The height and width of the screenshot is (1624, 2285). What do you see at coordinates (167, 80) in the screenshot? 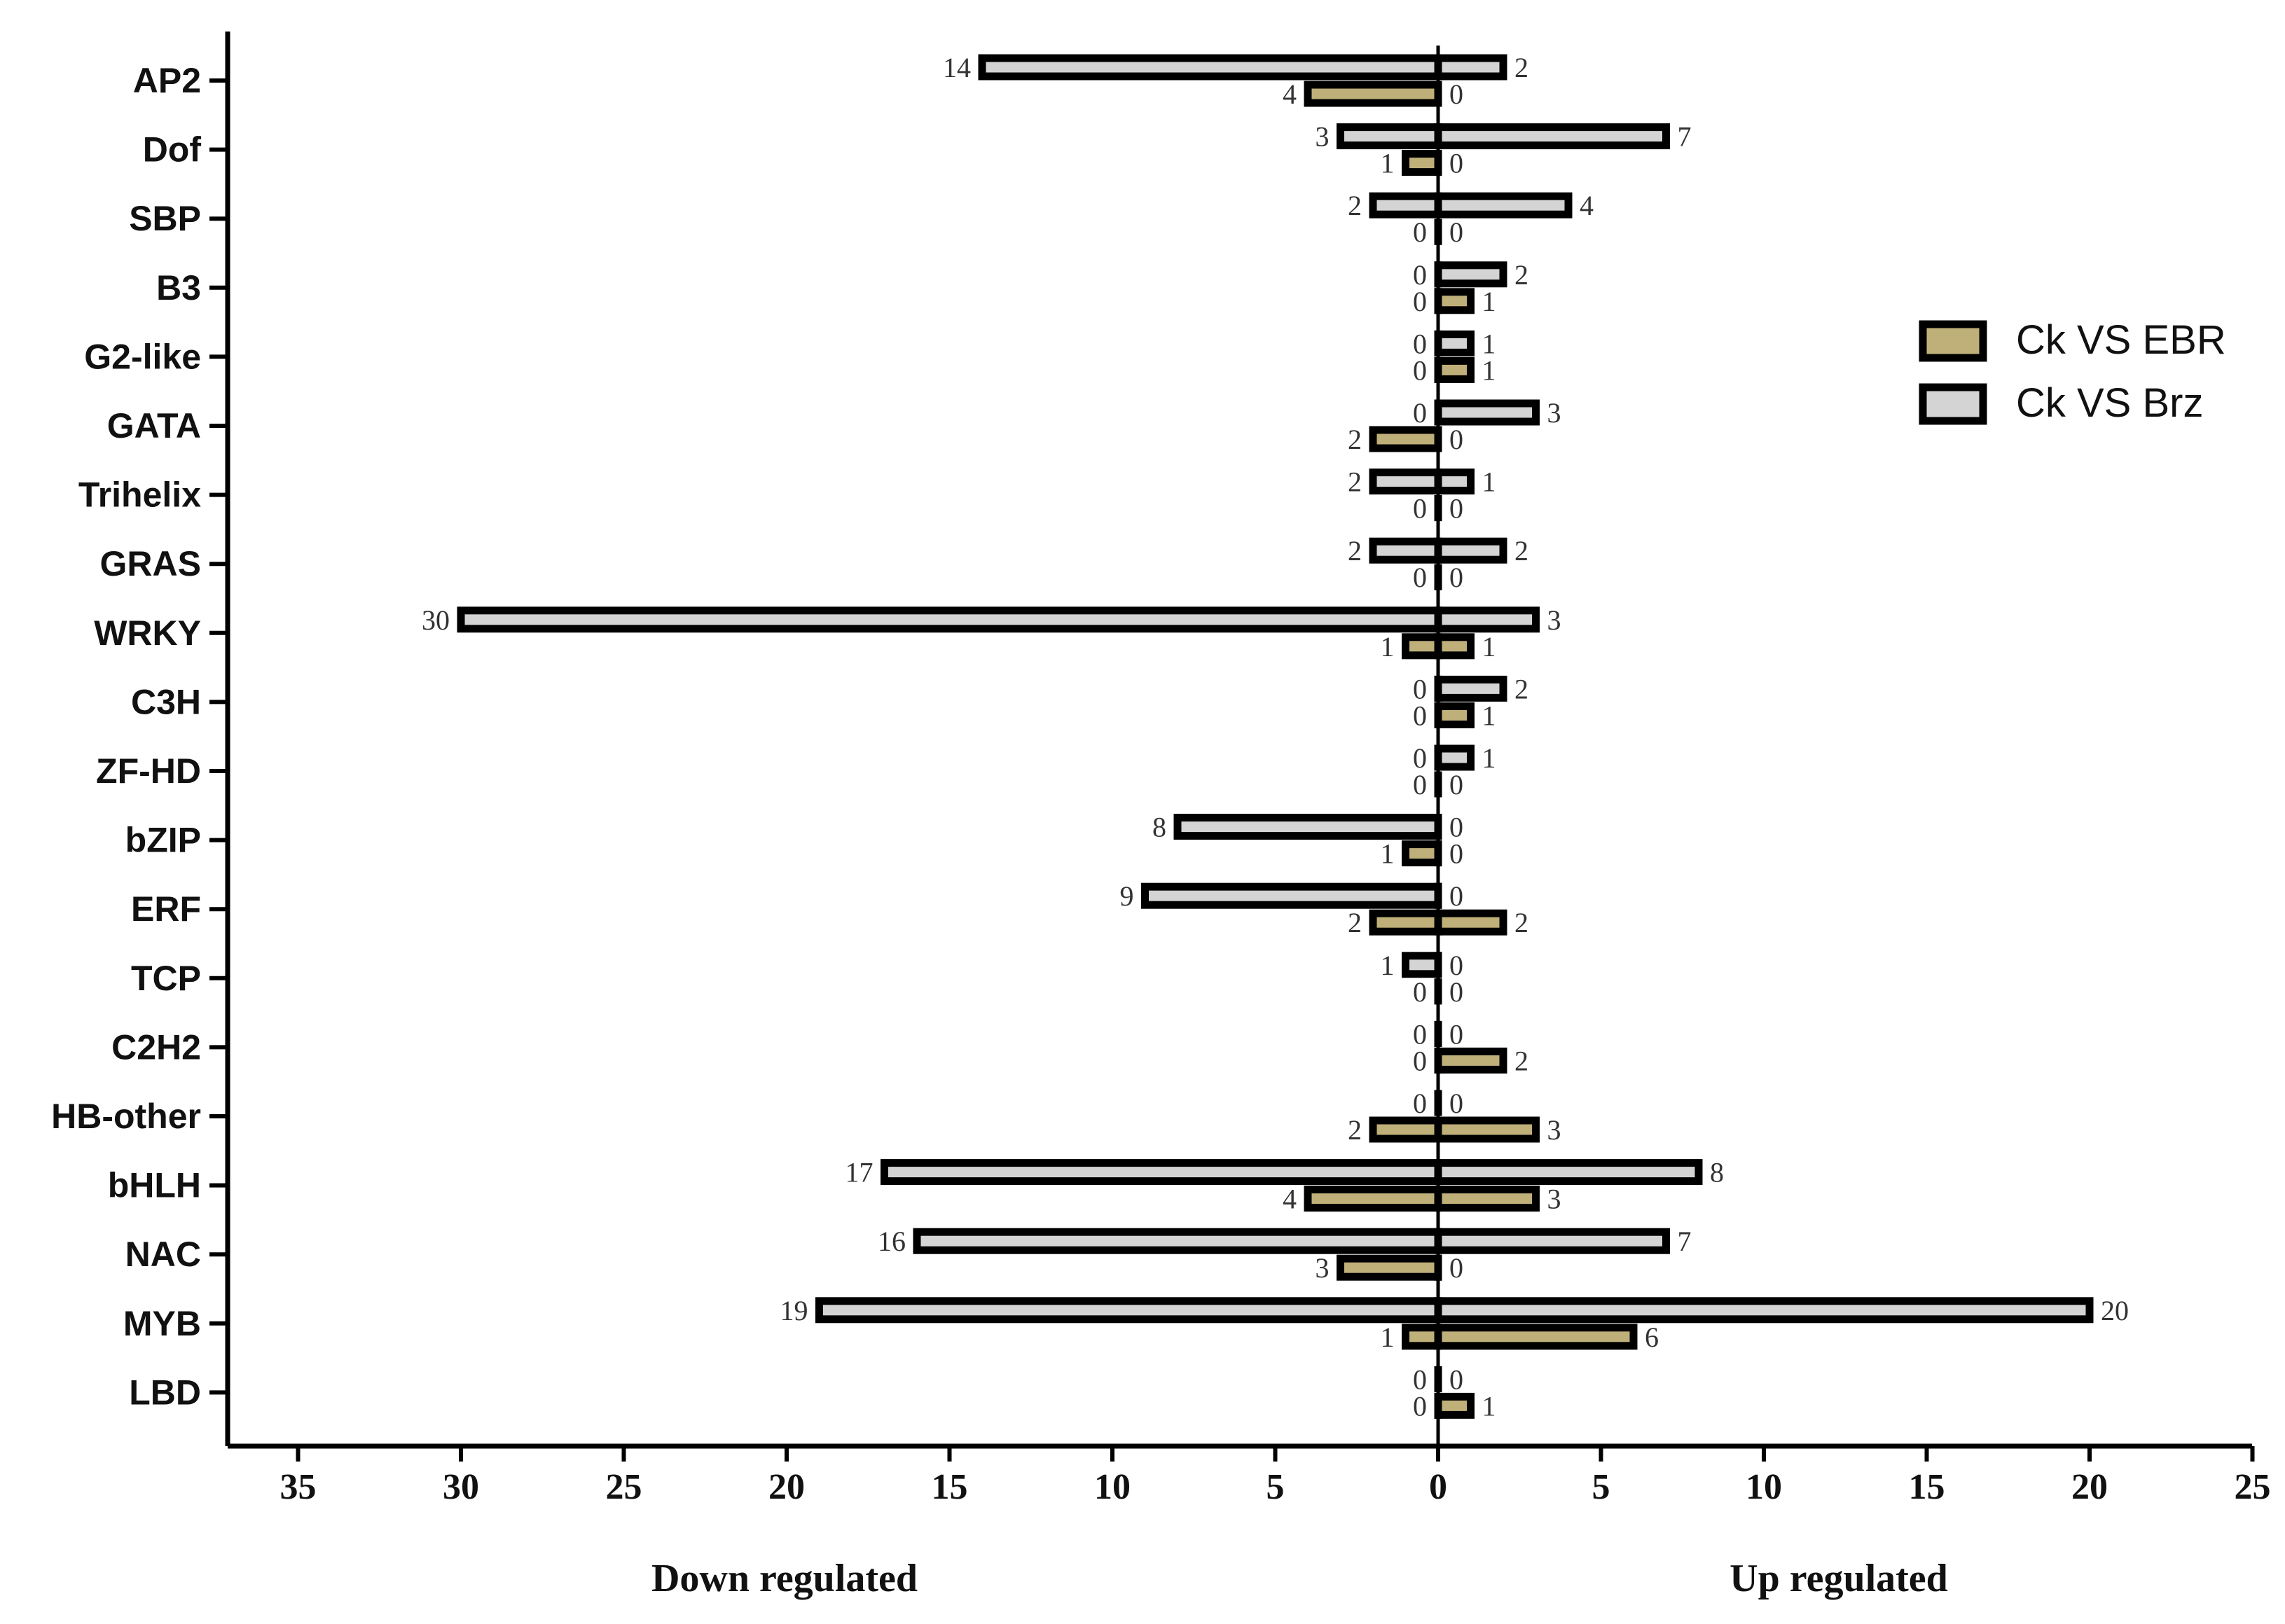
I see `category-label: AP2` at bounding box center [167, 80].